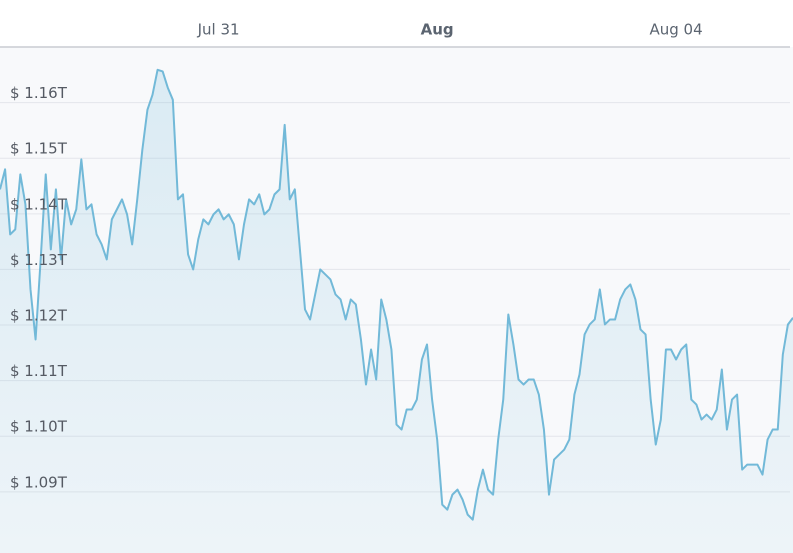  I want to click on y-tick-label: $ 1.16T, so click(39, 93).